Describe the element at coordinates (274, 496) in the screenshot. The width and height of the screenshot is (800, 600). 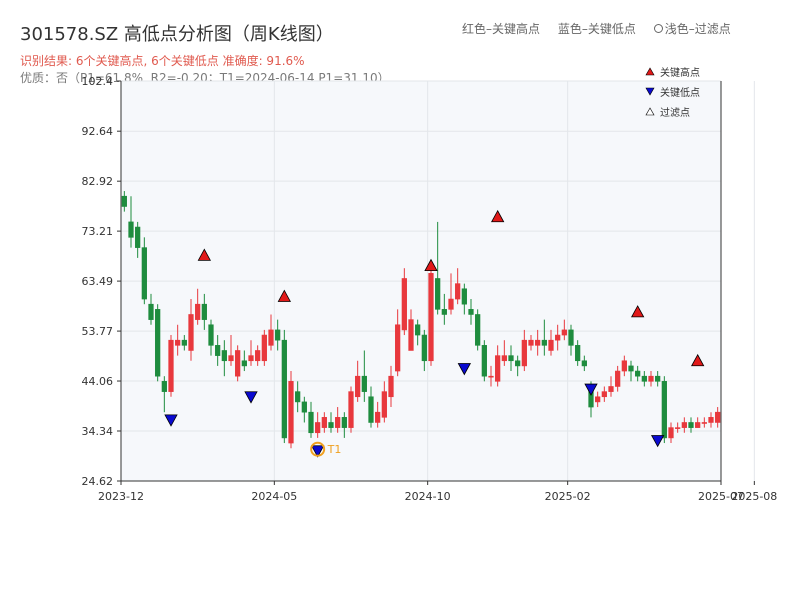
I see `x-tick-label: 2024-05` at that location.